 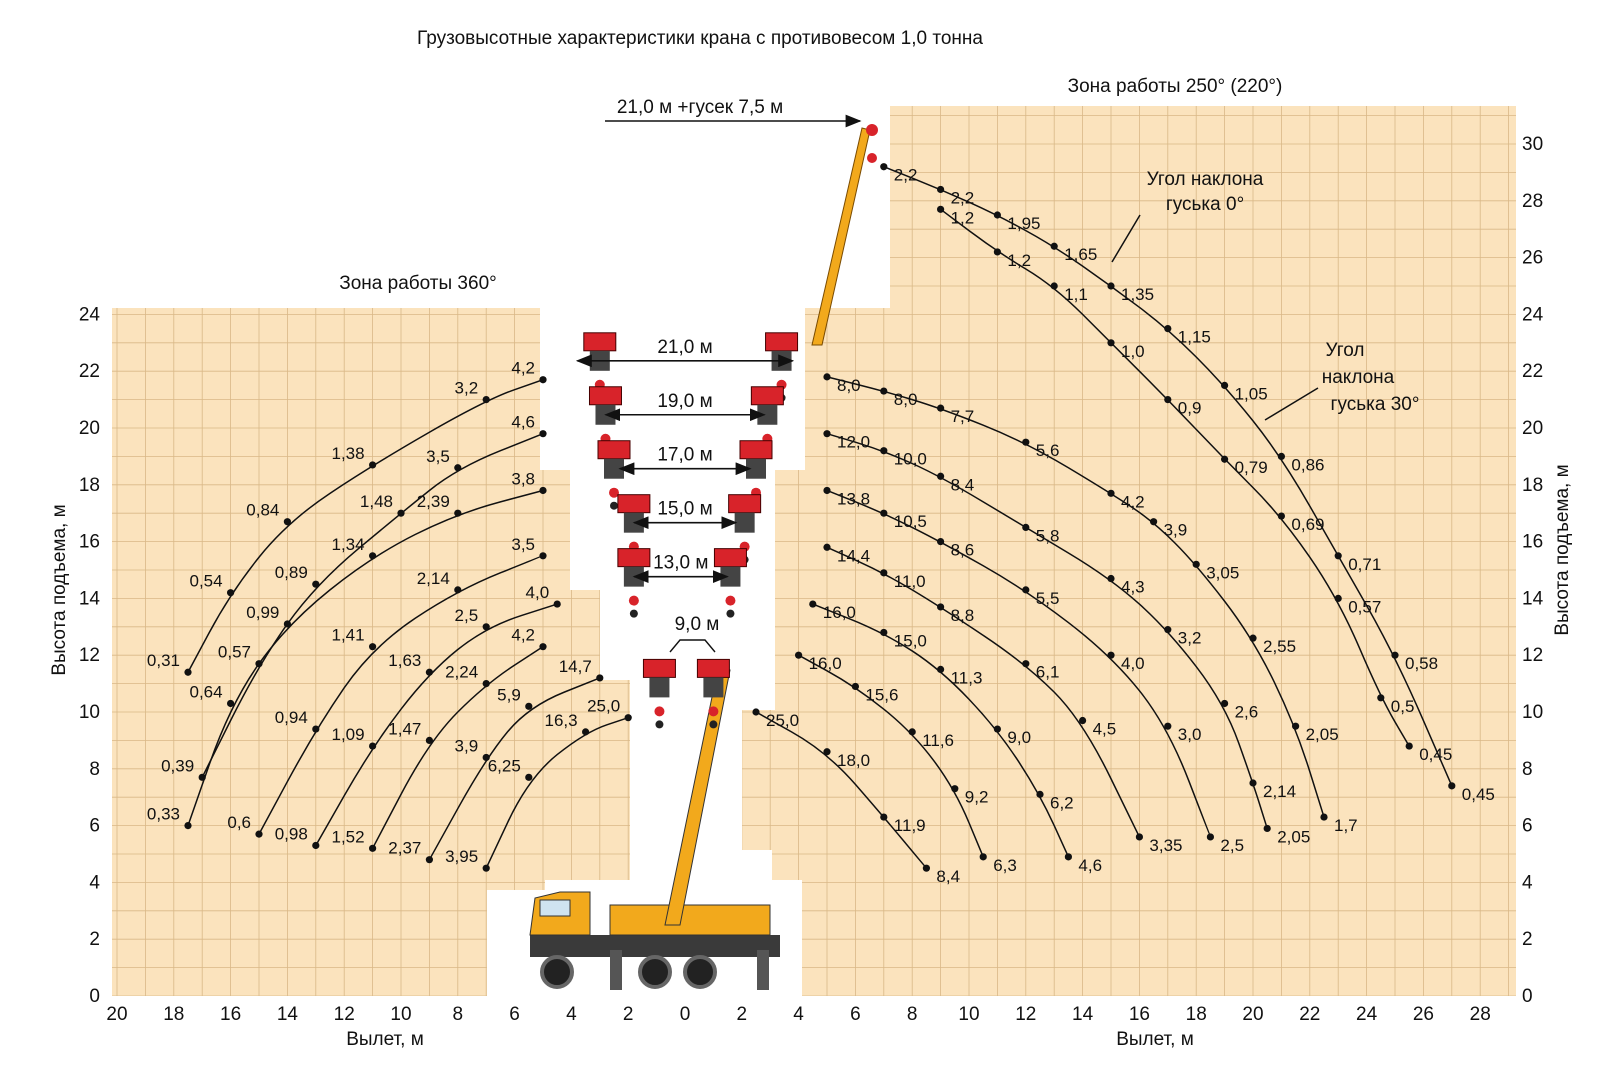 What do you see at coordinates (1190, 734) in the screenshot?
I see `data-label: 3,0` at bounding box center [1190, 734].